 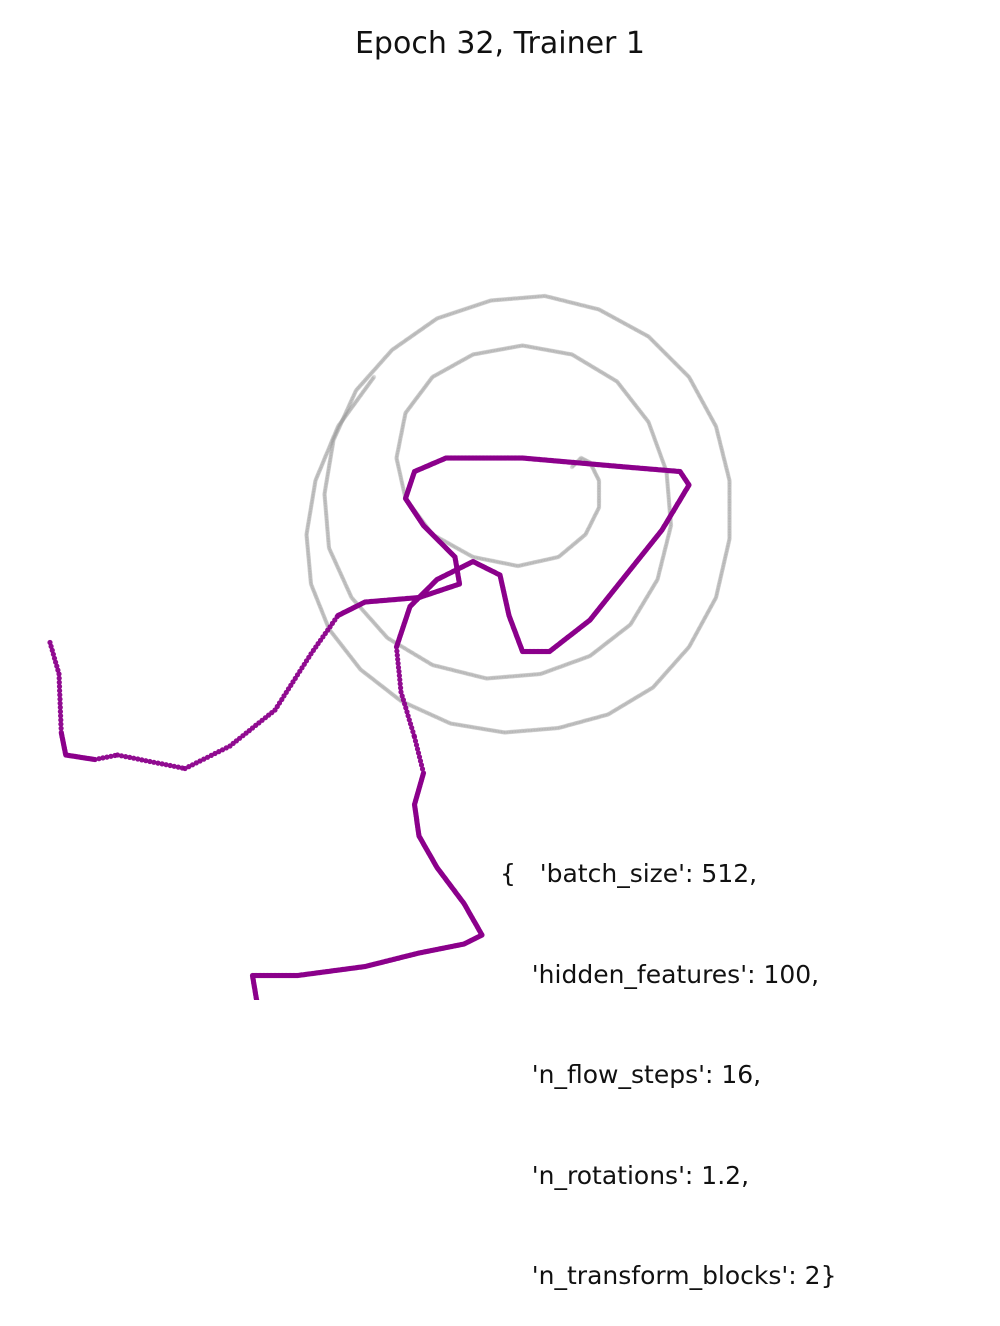 What do you see at coordinates (668, 874) in the screenshot?
I see `annotation-line-batch-size: { 'batch_size': 512,` at bounding box center [668, 874].